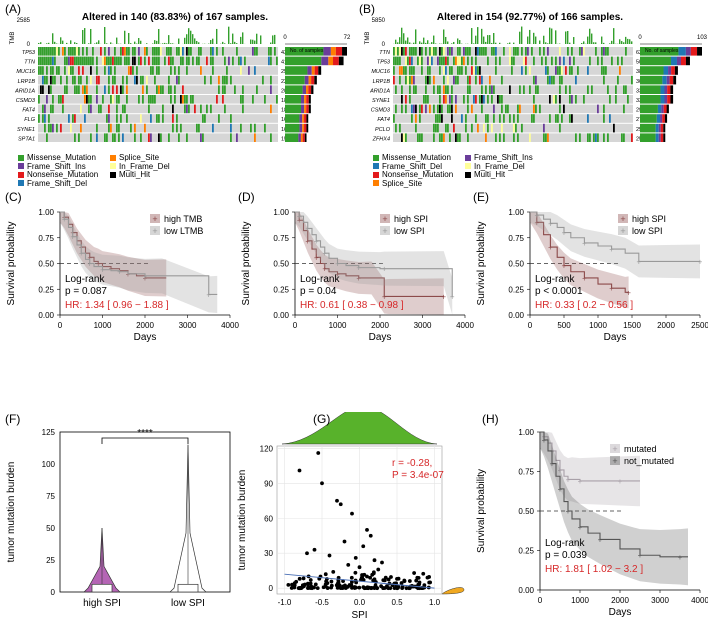 The width and height of the screenshot is (708, 634). I want to click on x-tick-label: 1000, so click(103, 325).